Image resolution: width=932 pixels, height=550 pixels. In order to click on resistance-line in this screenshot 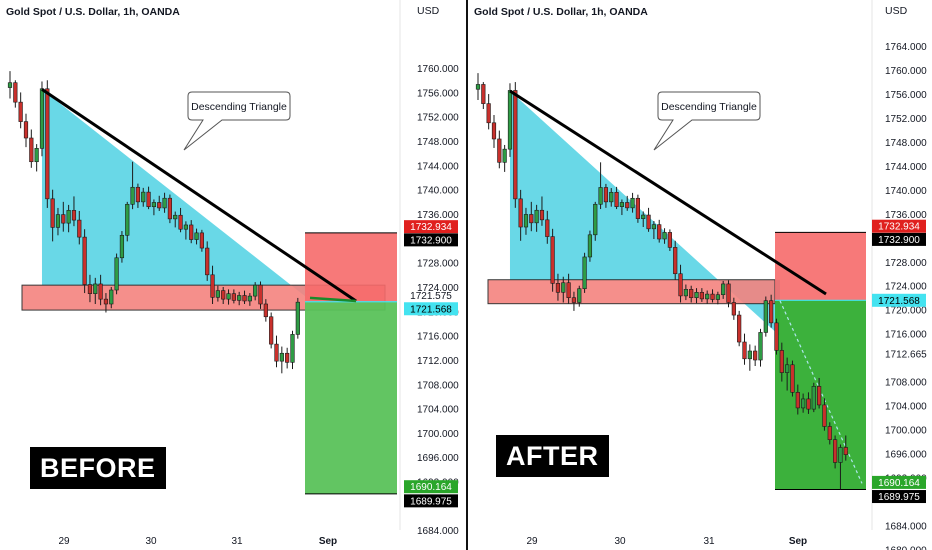, I will do `click(199, 195)`.